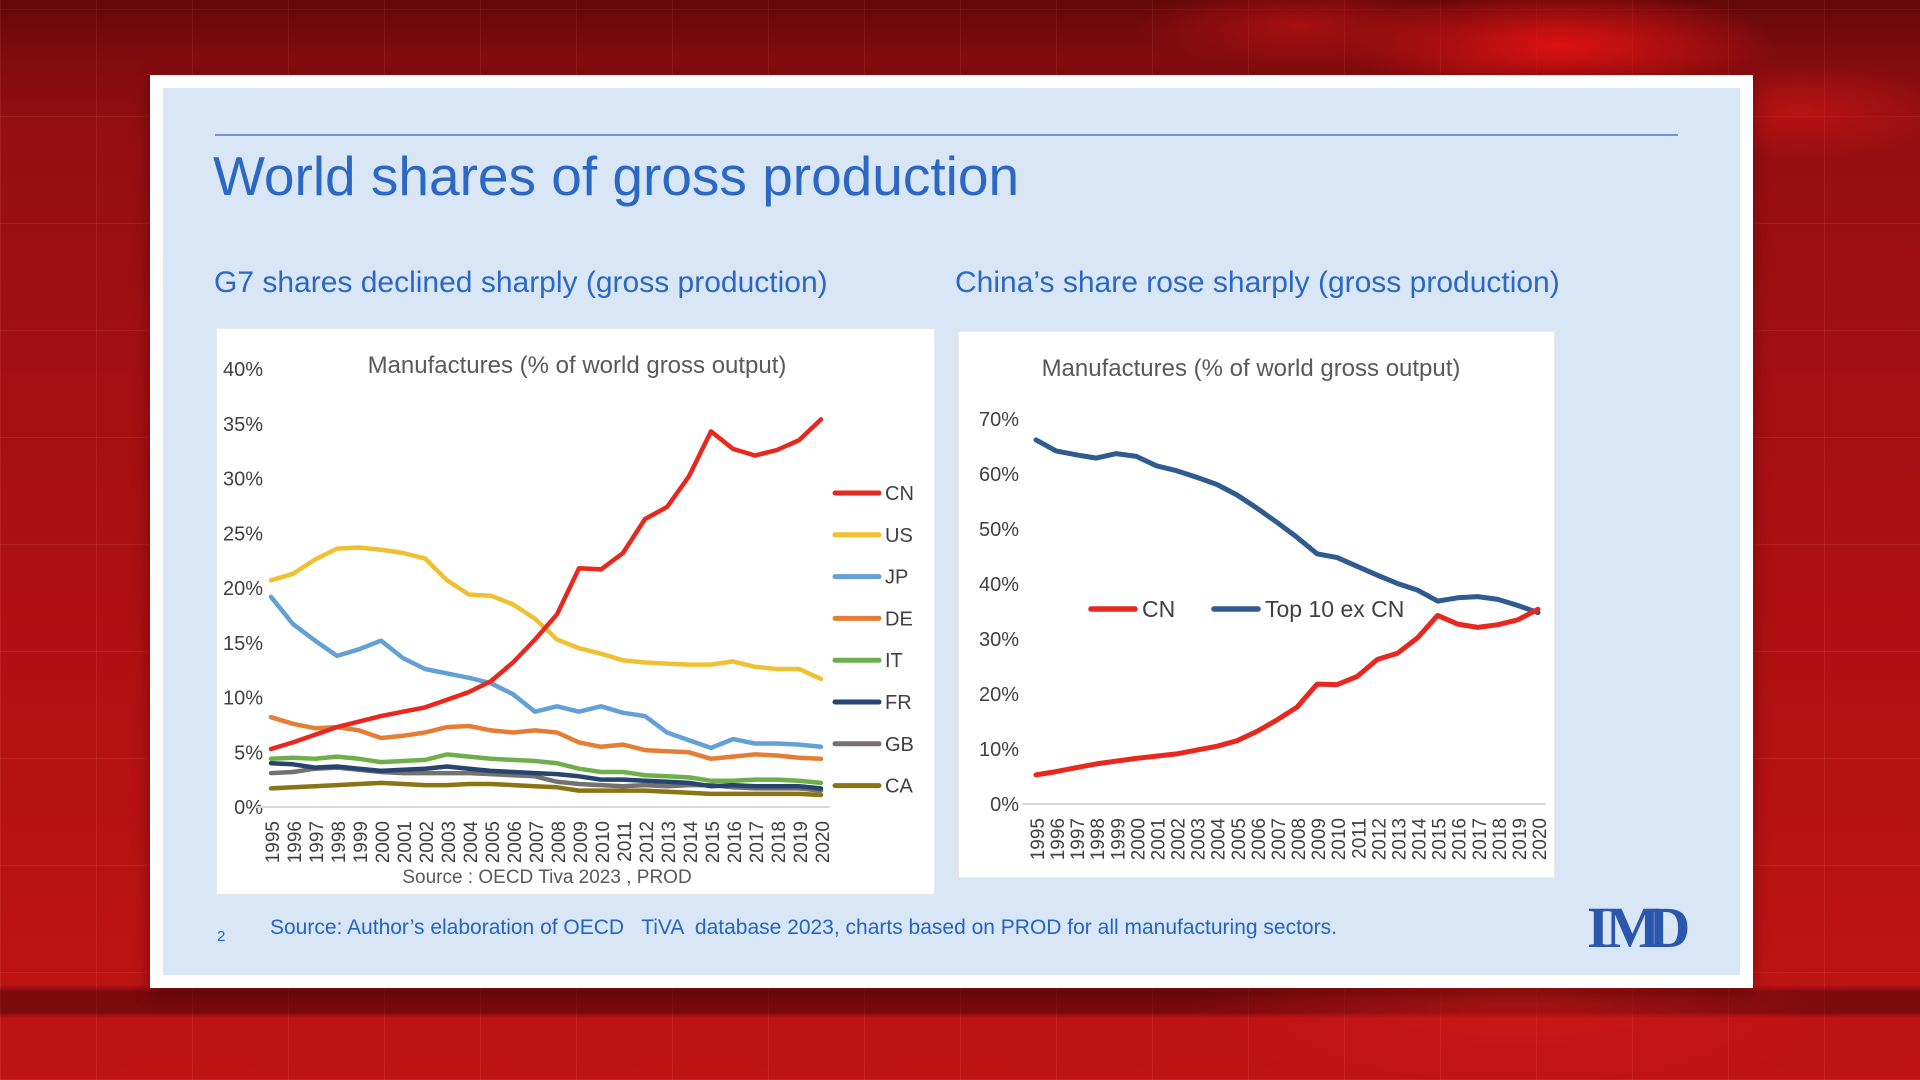  What do you see at coordinates (546, 672) in the screenshot?
I see `series-line-jp` at bounding box center [546, 672].